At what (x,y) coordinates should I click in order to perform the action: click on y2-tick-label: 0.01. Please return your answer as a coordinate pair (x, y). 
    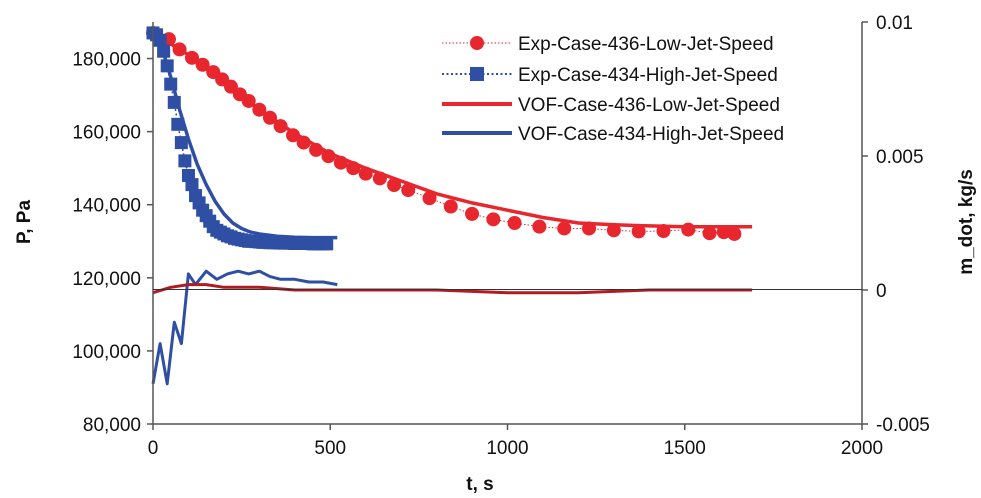
    Looking at the image, I should click on (894, 23).